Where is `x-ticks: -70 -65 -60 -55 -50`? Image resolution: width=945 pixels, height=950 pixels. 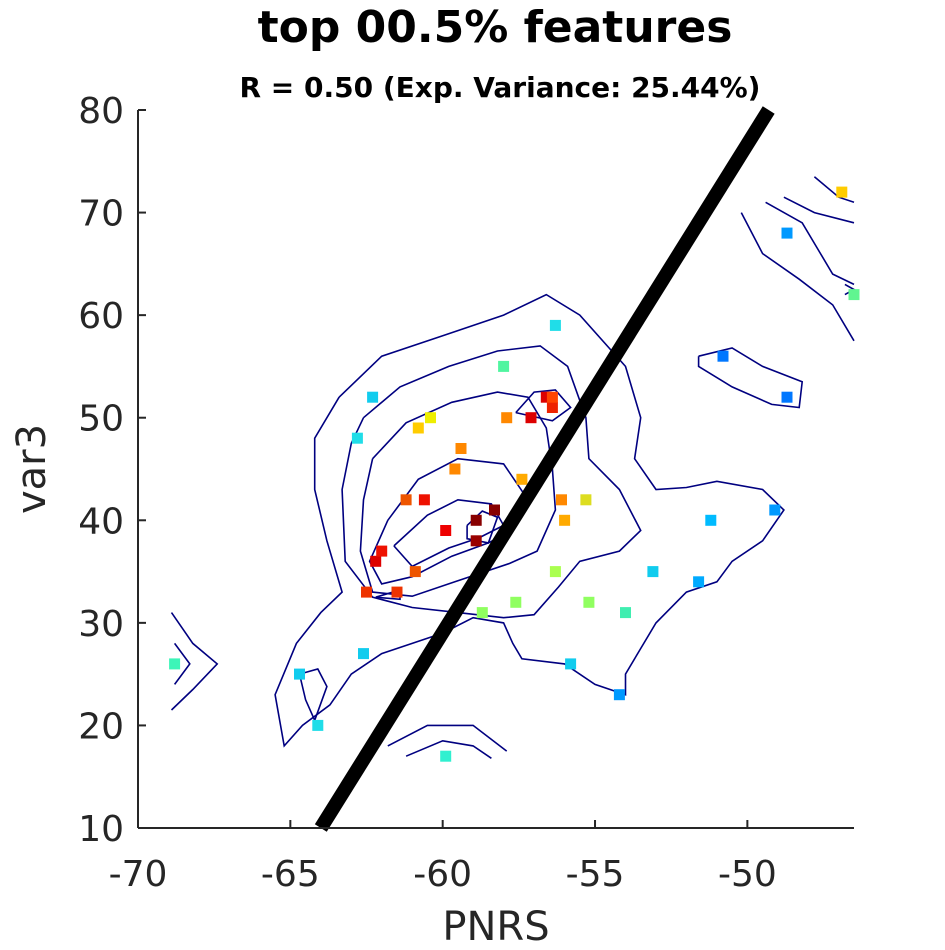
x-ticks: -70 -65 -60 -55 -50 is located at coordinates (443, 857).